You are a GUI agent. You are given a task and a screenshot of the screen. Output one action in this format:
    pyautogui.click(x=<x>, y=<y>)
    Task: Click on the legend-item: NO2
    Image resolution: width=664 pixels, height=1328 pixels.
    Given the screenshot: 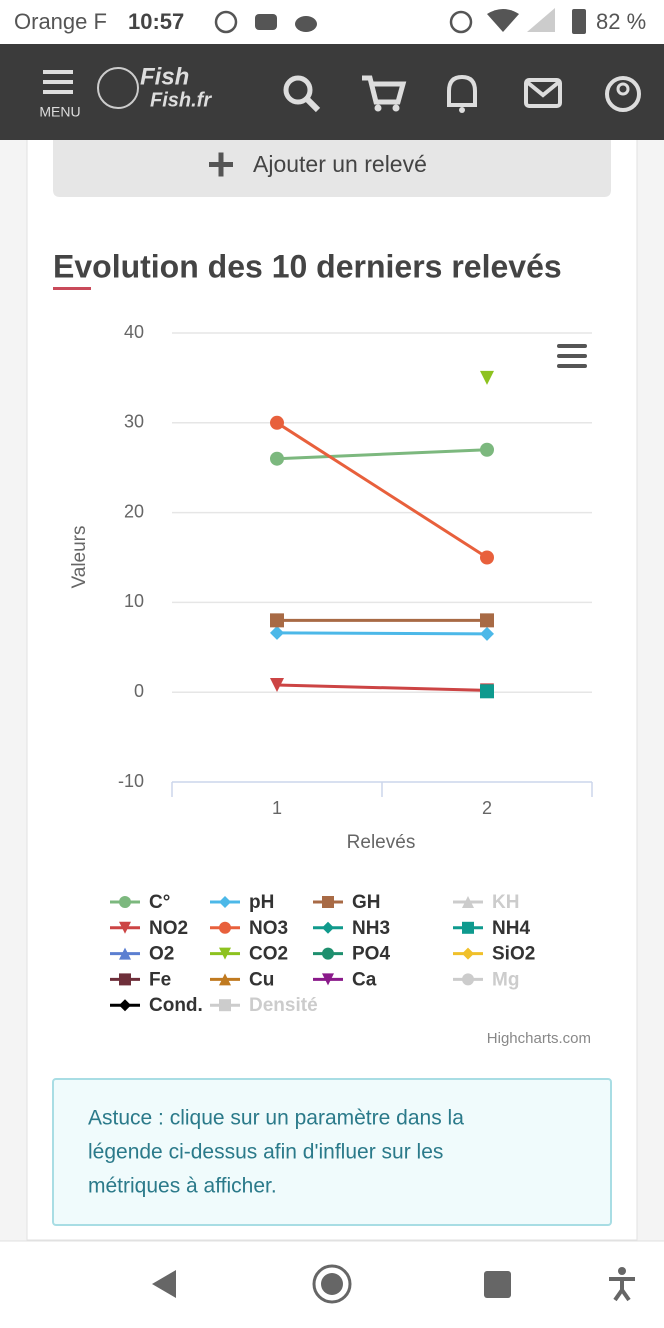 What is the action you would take?
    pyautogui.click(x=149, y=928)
    